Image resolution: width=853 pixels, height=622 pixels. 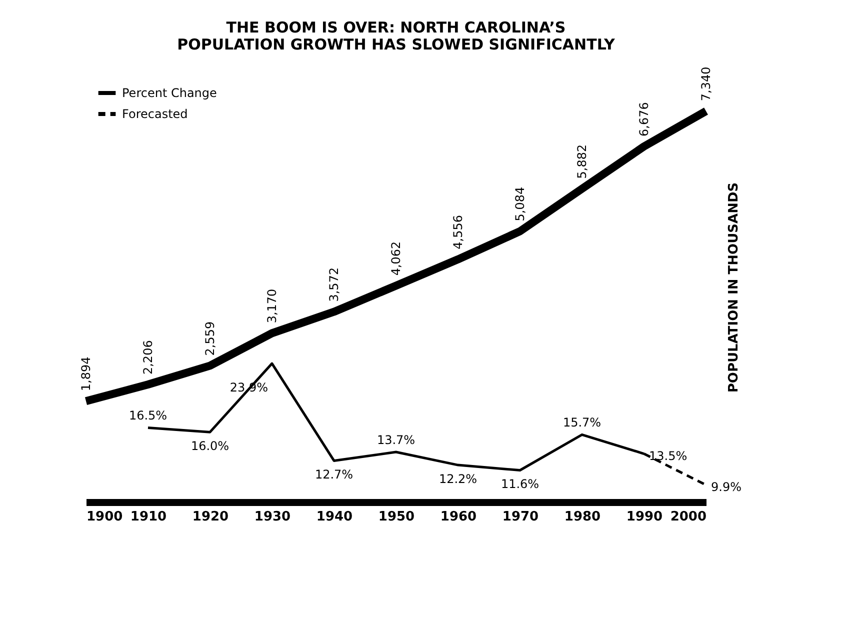 What do you see at coordinates (104, 517) in the screenshot?
I see `x-tick-label: 1900` at bounding box center [104, 517].